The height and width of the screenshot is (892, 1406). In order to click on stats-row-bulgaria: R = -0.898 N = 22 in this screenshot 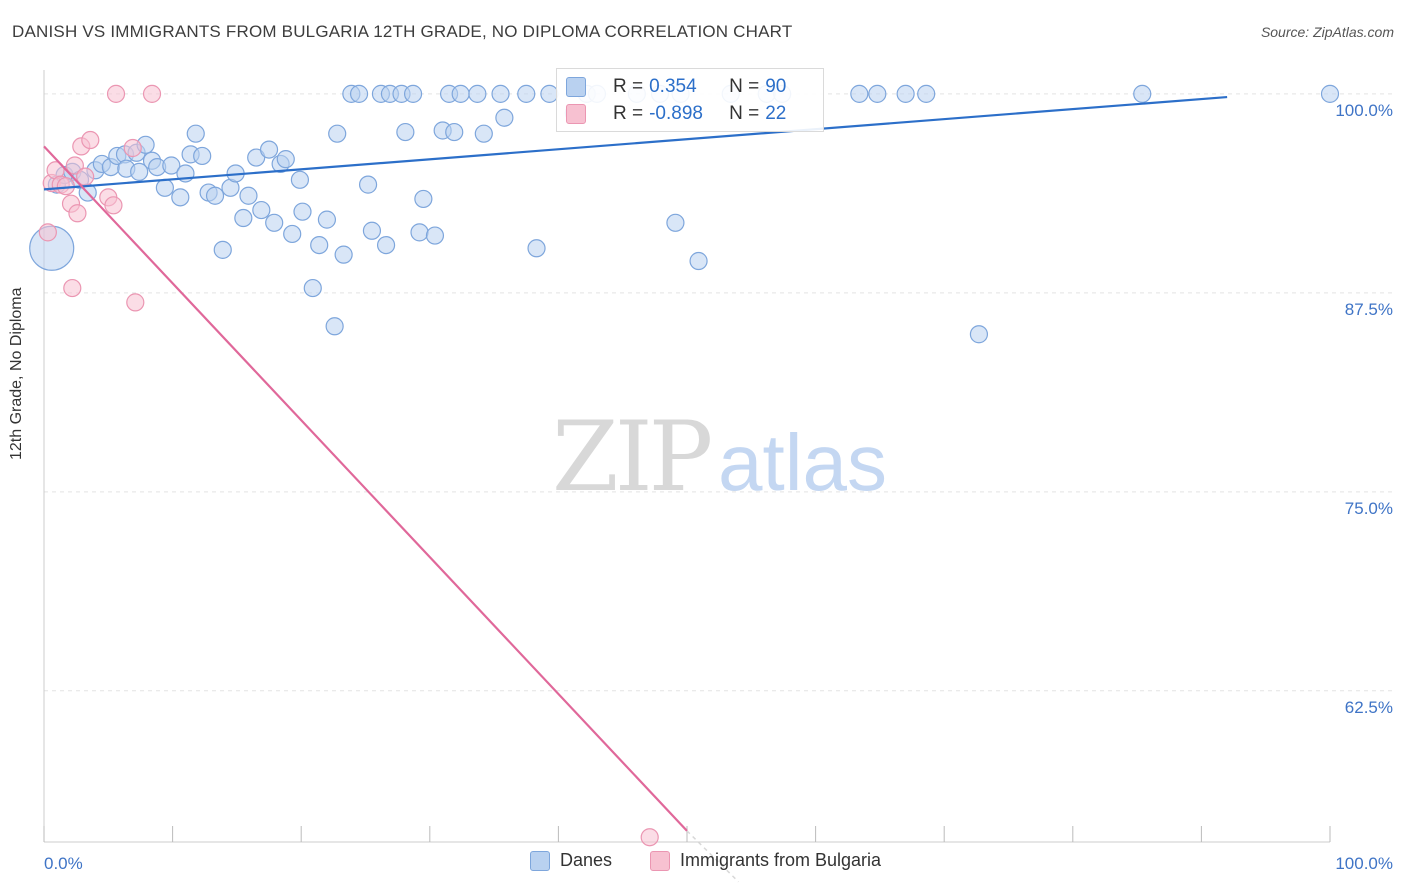, I will do `click(676, 114)`.